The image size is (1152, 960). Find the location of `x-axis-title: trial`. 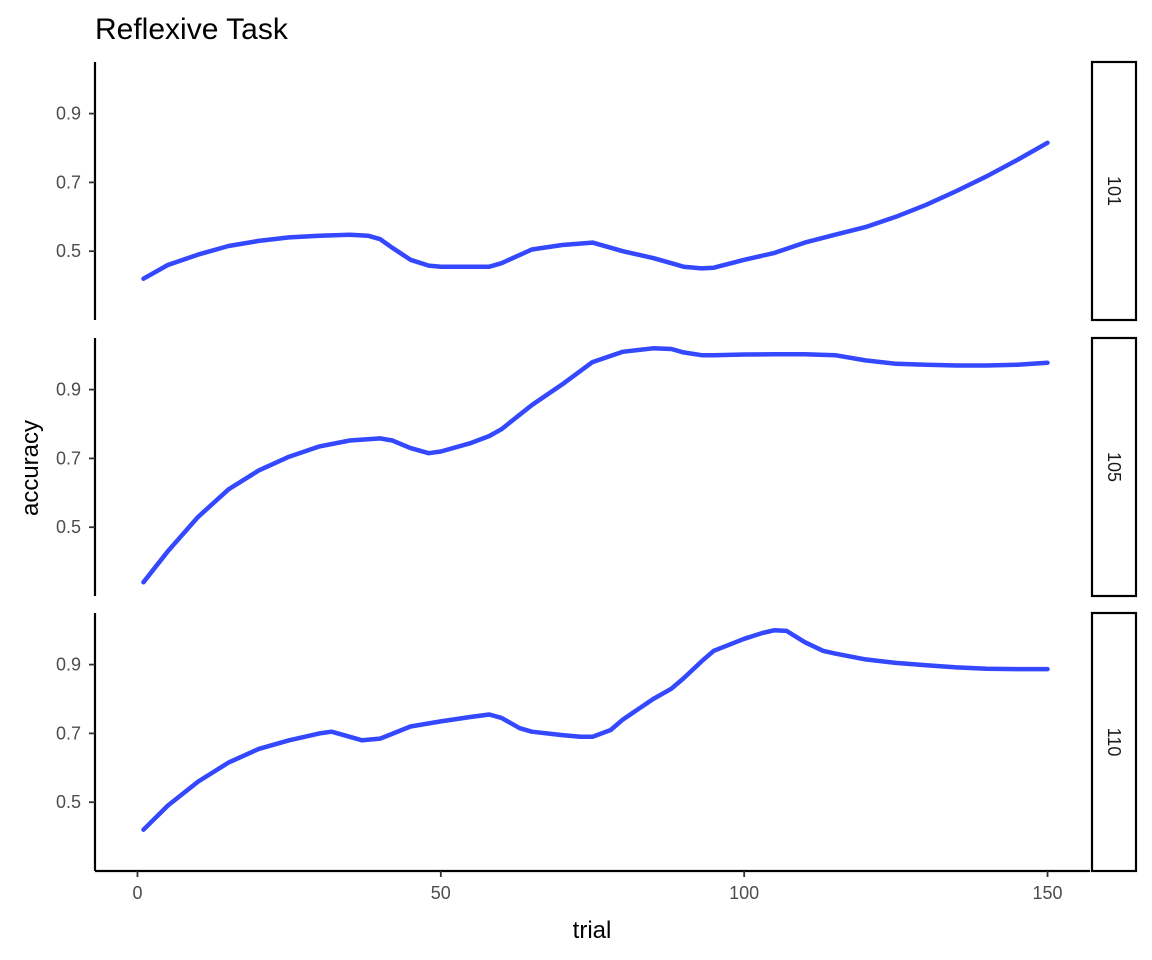

x-axis-title: trial is located at coordinates (592, 930).